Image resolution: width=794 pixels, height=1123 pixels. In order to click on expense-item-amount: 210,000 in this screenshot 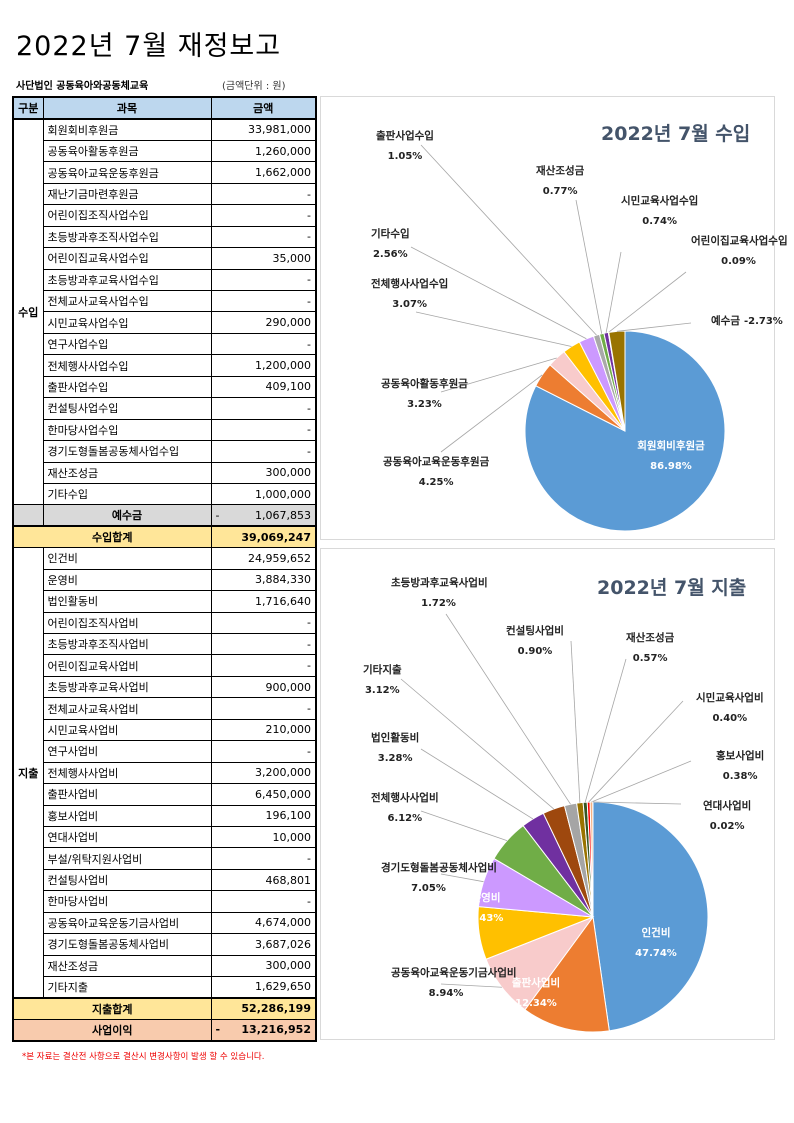, I will do `click(263, 730)`.